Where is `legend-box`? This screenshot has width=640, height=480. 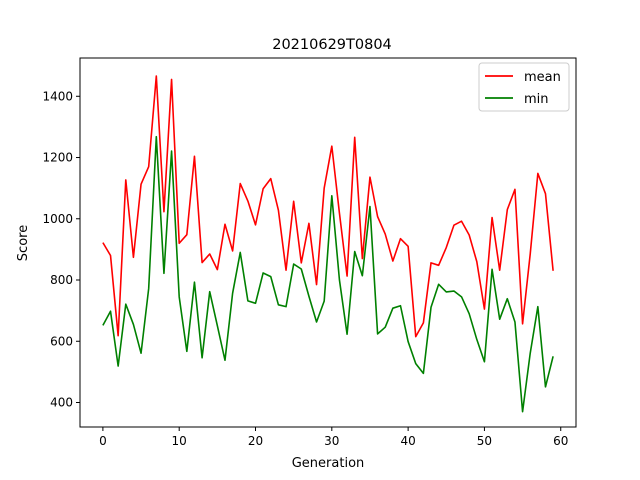
legend-box is located at coordinates (524, 87).